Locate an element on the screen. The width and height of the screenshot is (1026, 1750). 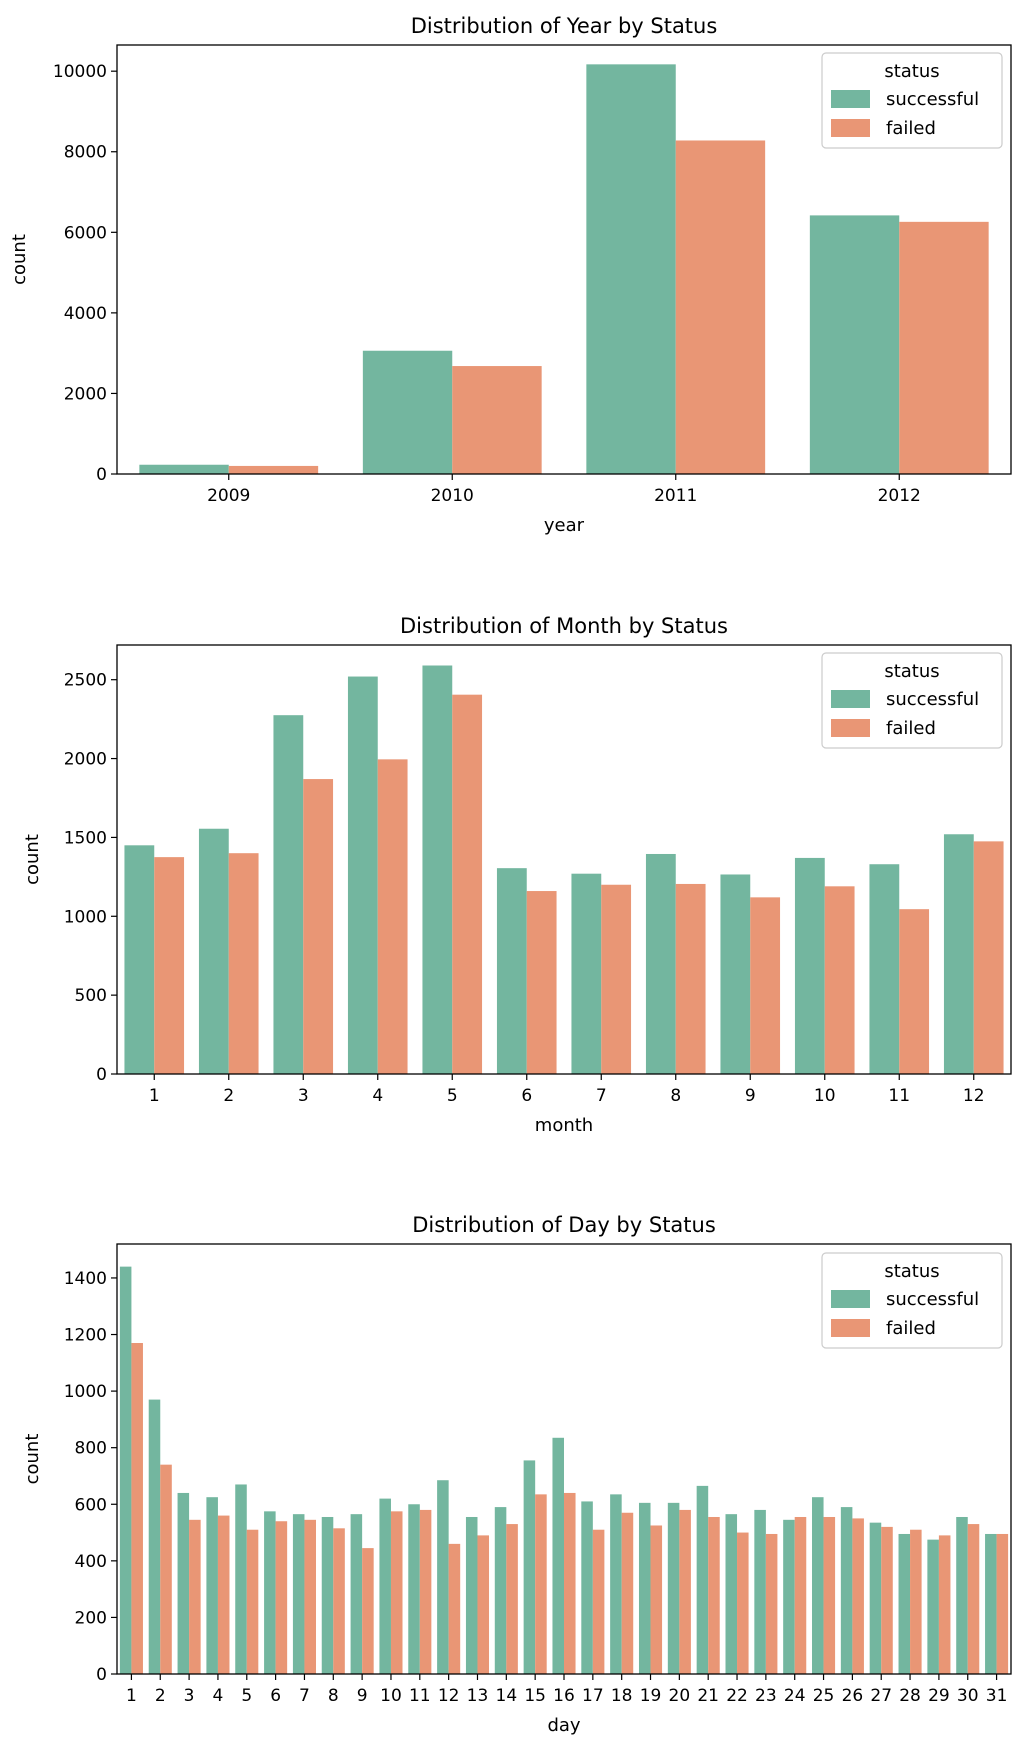
x-tick-label: 1 is located at coordinates (154, 1096).